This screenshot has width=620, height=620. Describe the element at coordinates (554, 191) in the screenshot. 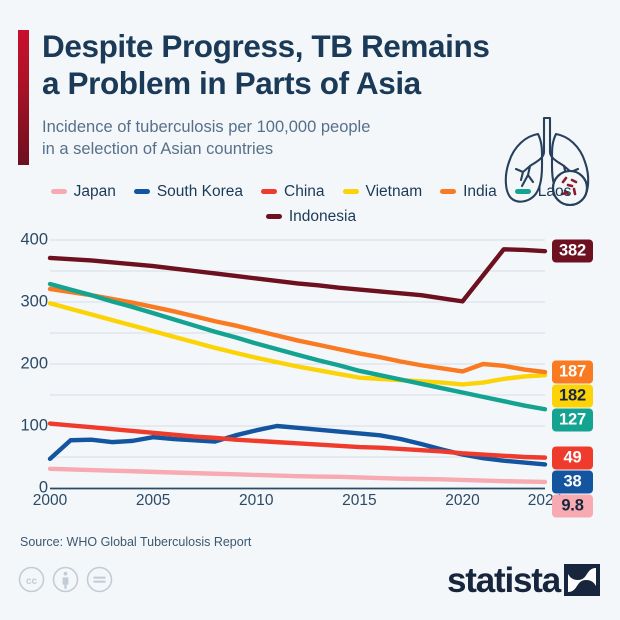

I see `legend-label: Laos` at that location.